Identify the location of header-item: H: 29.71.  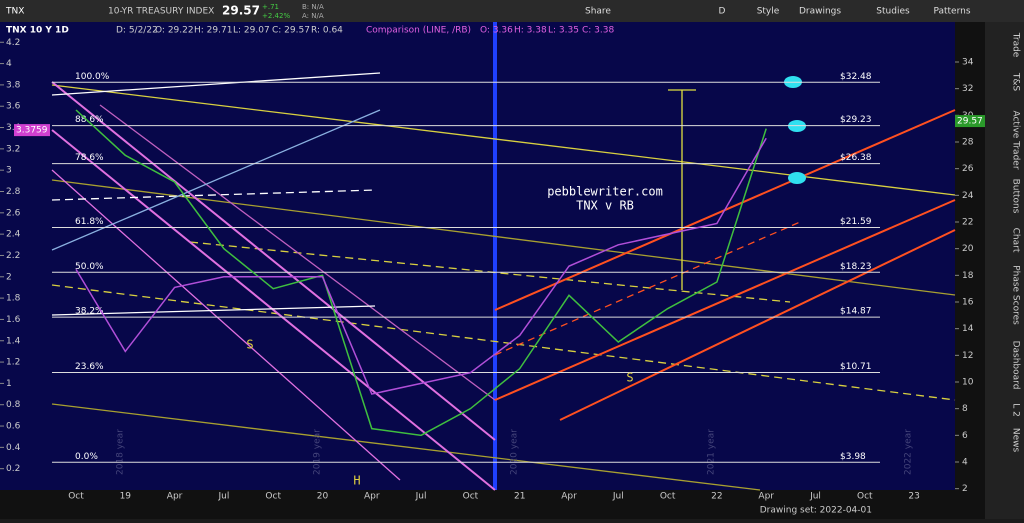
(213, 31).